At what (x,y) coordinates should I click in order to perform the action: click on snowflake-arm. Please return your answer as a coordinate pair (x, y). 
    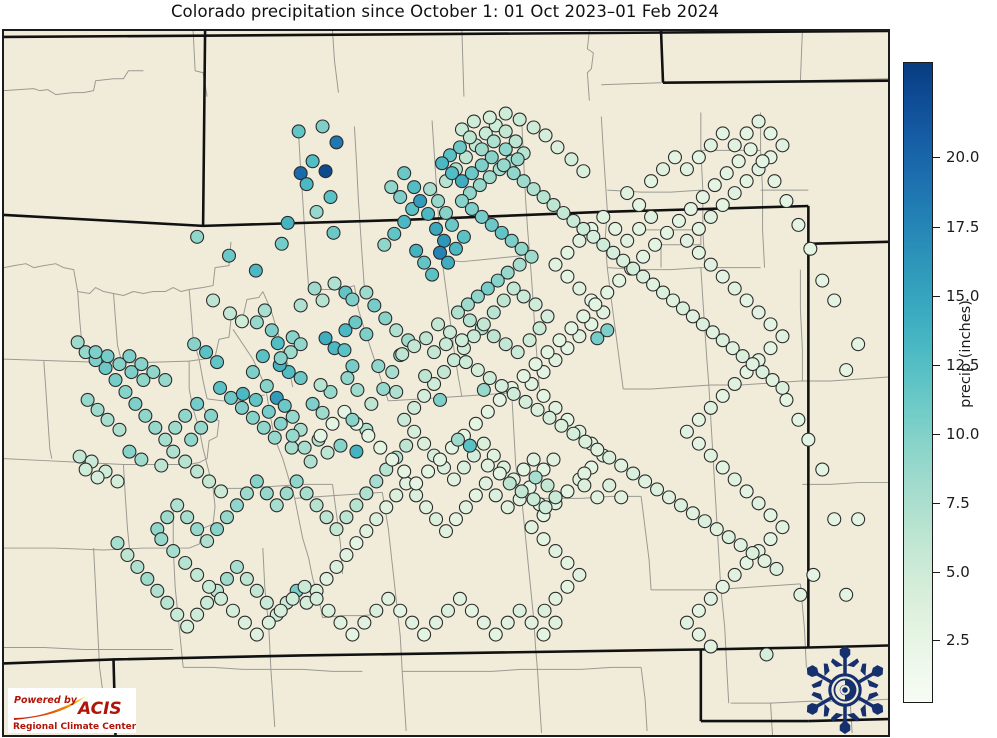
    Looking at the image, I should click on (845, 712).